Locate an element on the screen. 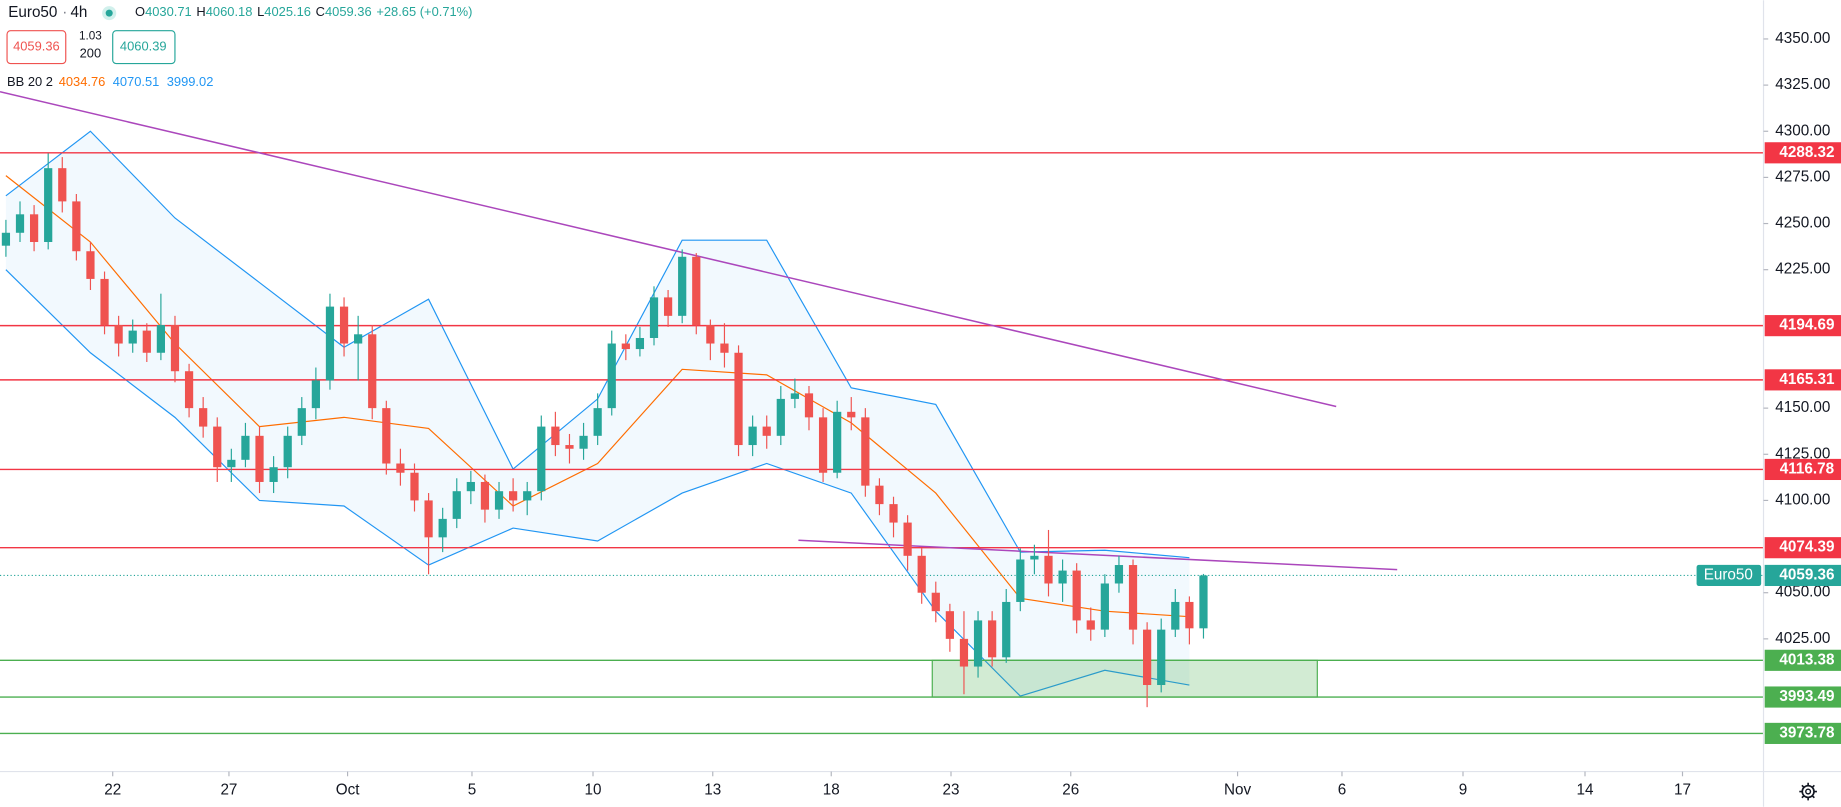  indicator-value: 4070.51 is located at coordinates (136, 81).